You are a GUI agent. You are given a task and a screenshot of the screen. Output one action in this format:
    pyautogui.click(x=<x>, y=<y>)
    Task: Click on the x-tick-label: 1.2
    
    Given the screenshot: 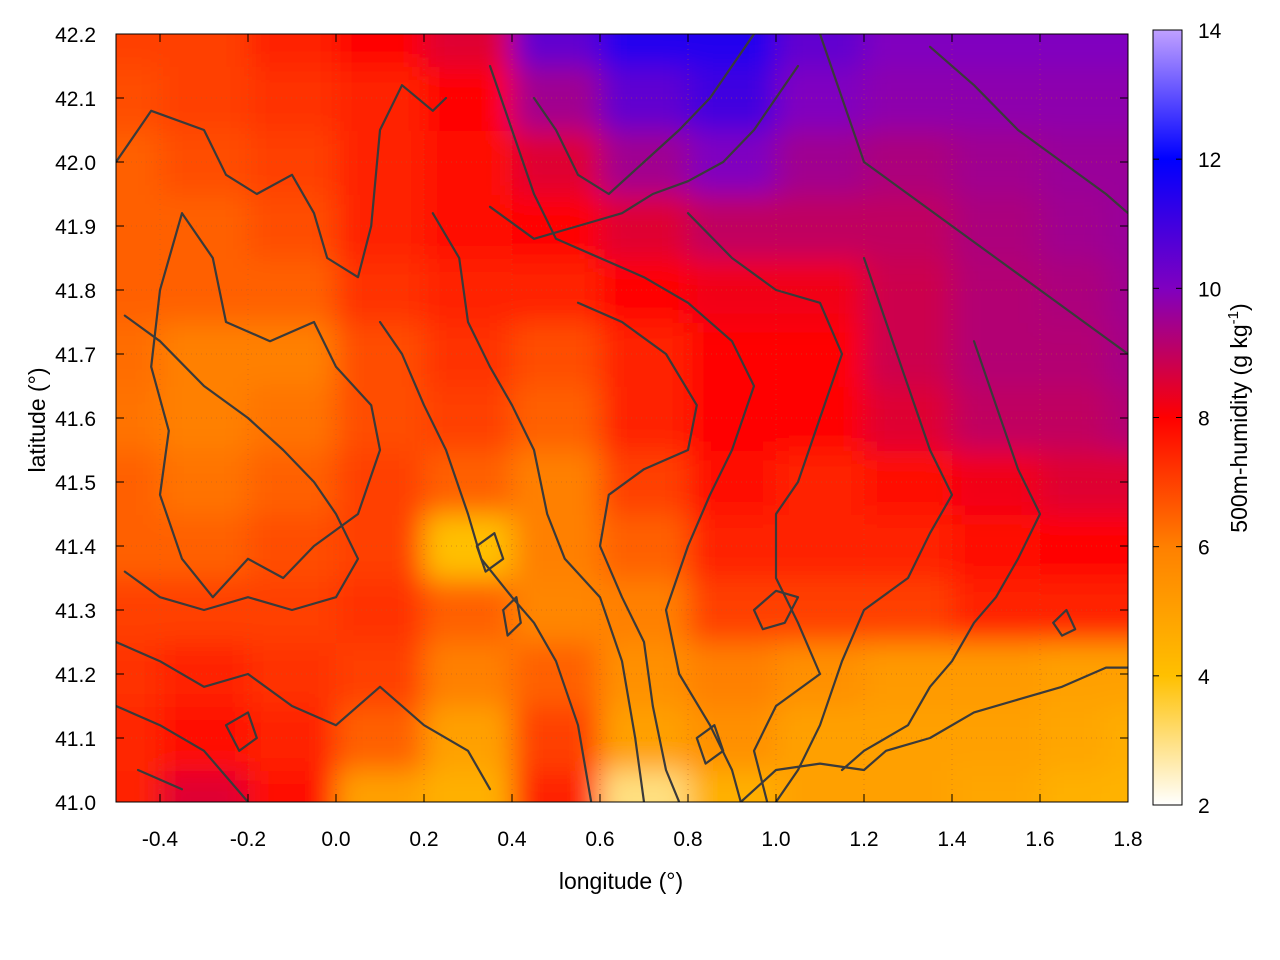 What is the action you would take?
    pyautogui.click(x=863, y=839)
    